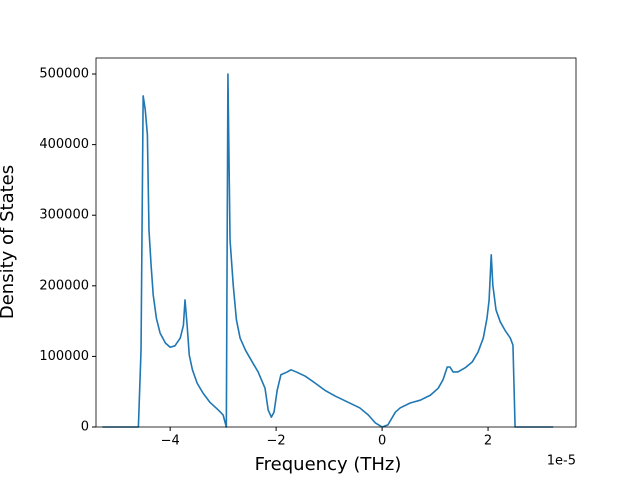 The width and height of the screenshot is (640, 480). I want to click on x-tick-label: 0, so click(382, 441).